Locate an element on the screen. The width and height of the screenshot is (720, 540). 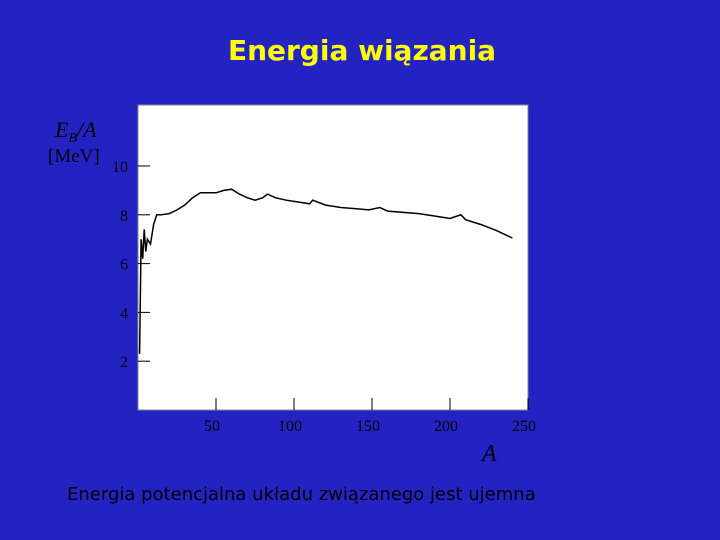
y-tick-label: 2 is located at coordinates (124, 362).